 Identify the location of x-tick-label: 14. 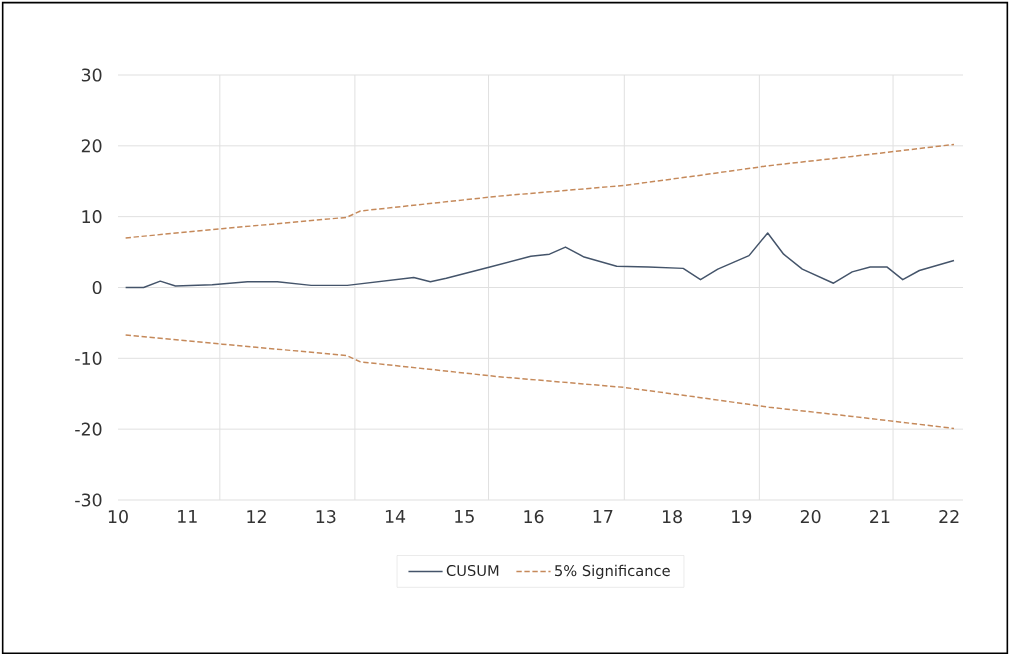
(395, 516).